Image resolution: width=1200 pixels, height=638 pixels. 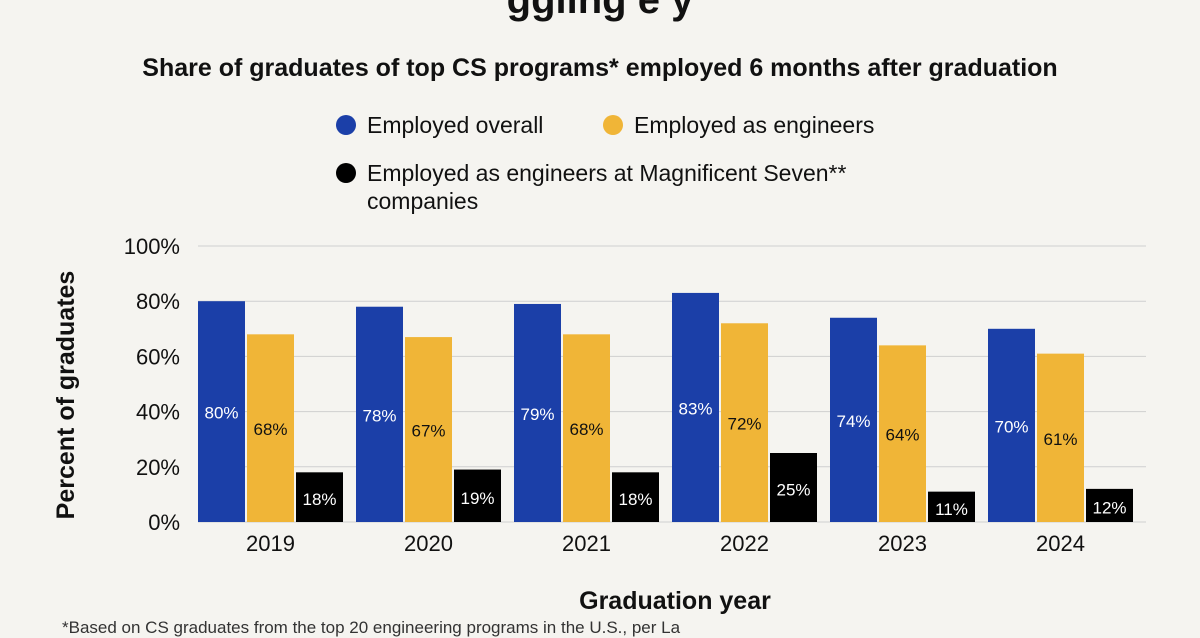 I want to click on data-label: 11%, so click(x=951, y=509).